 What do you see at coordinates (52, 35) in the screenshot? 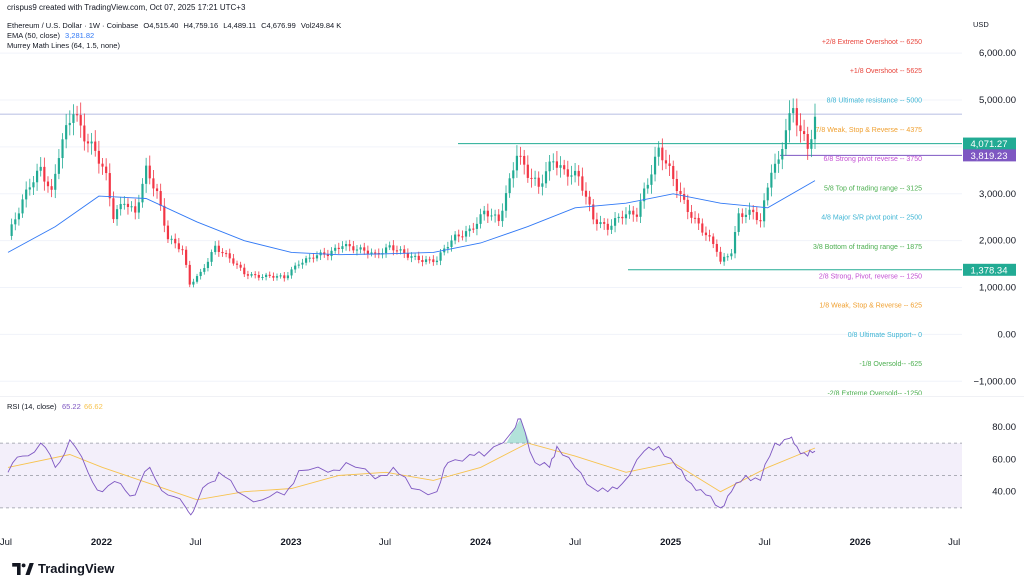
I see `ema-legend-row: EMA (50, close) 3,281.82` at bounding box center [52, 35].